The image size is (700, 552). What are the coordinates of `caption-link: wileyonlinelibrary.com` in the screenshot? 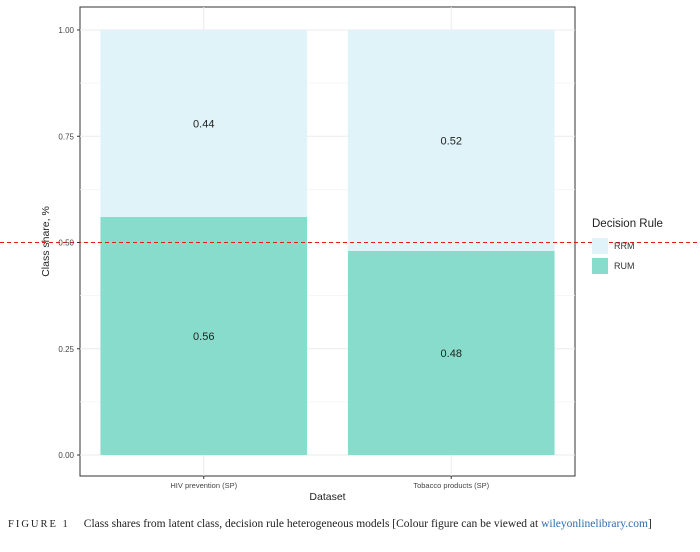 It's located at (594, 524).